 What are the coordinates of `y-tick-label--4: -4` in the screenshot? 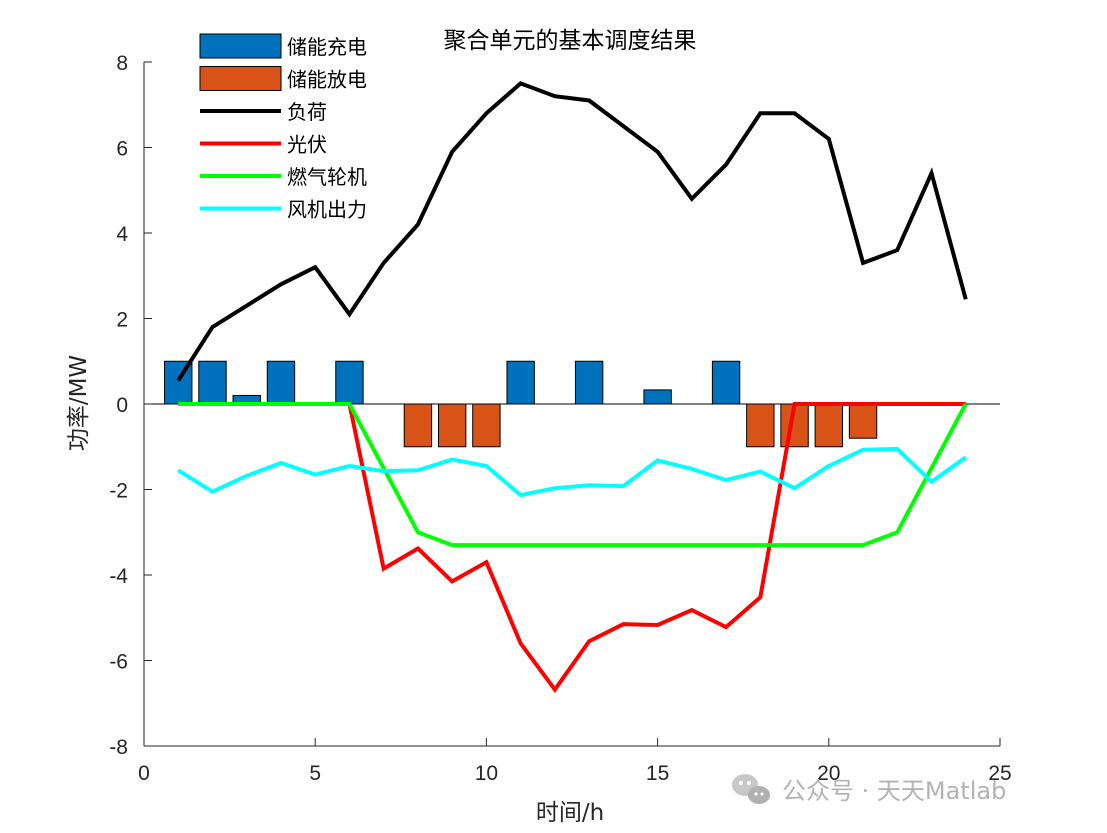 It's located at (118, 576).